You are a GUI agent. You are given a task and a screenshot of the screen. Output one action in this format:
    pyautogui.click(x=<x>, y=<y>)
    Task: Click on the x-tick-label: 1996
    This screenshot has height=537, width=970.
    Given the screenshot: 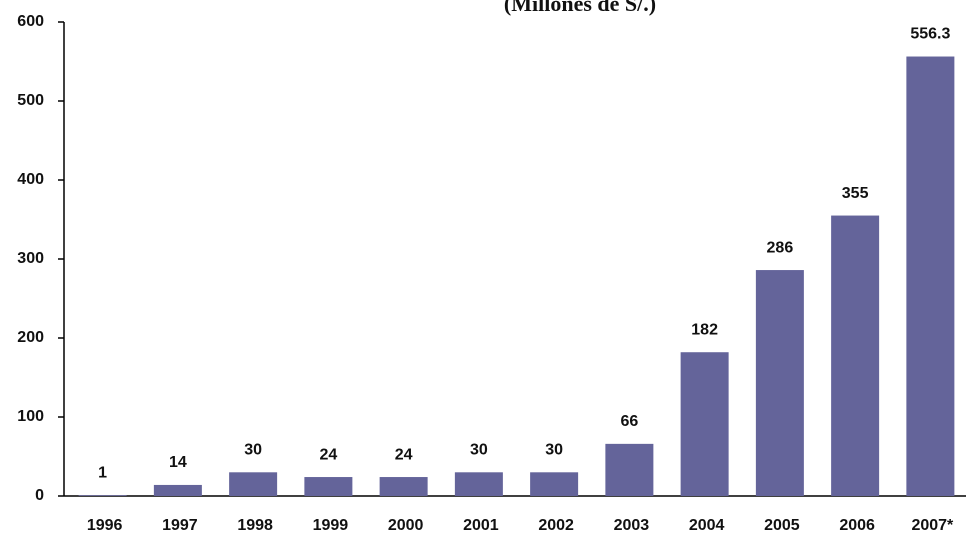 What is the action you would take?
    pyautogui.click(x=105, y=525)
    